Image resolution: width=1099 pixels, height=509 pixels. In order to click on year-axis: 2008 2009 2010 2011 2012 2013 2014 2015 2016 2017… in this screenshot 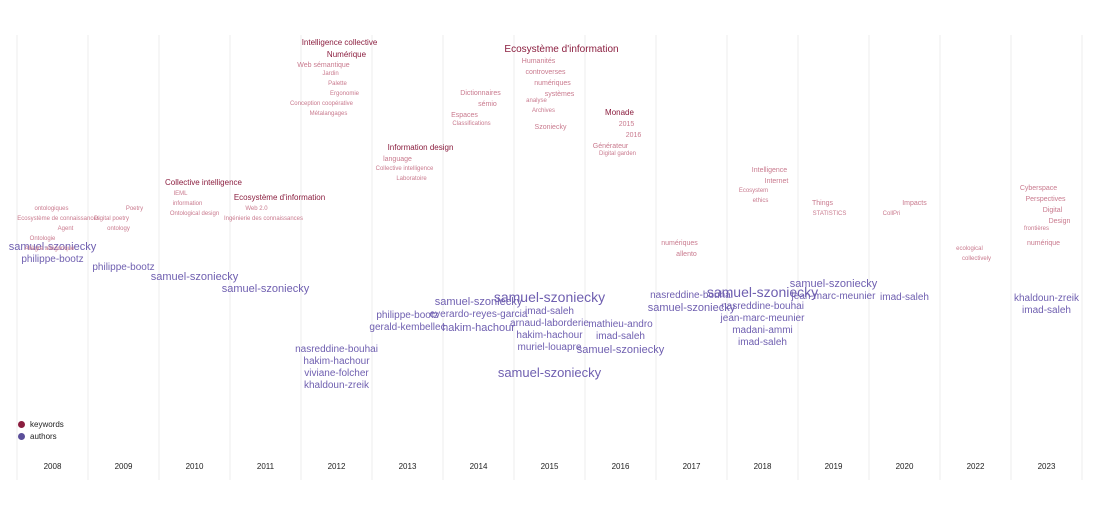, I will do `click(550, 466)`.